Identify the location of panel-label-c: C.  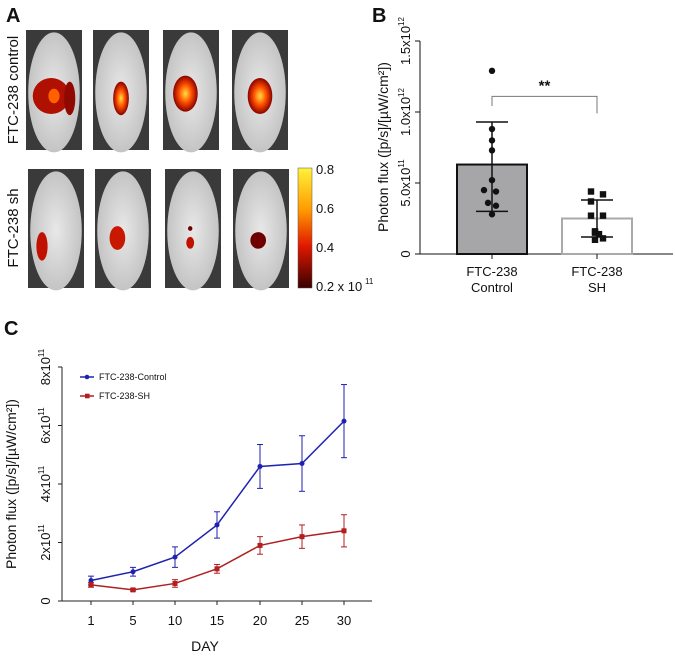
(11, 329).